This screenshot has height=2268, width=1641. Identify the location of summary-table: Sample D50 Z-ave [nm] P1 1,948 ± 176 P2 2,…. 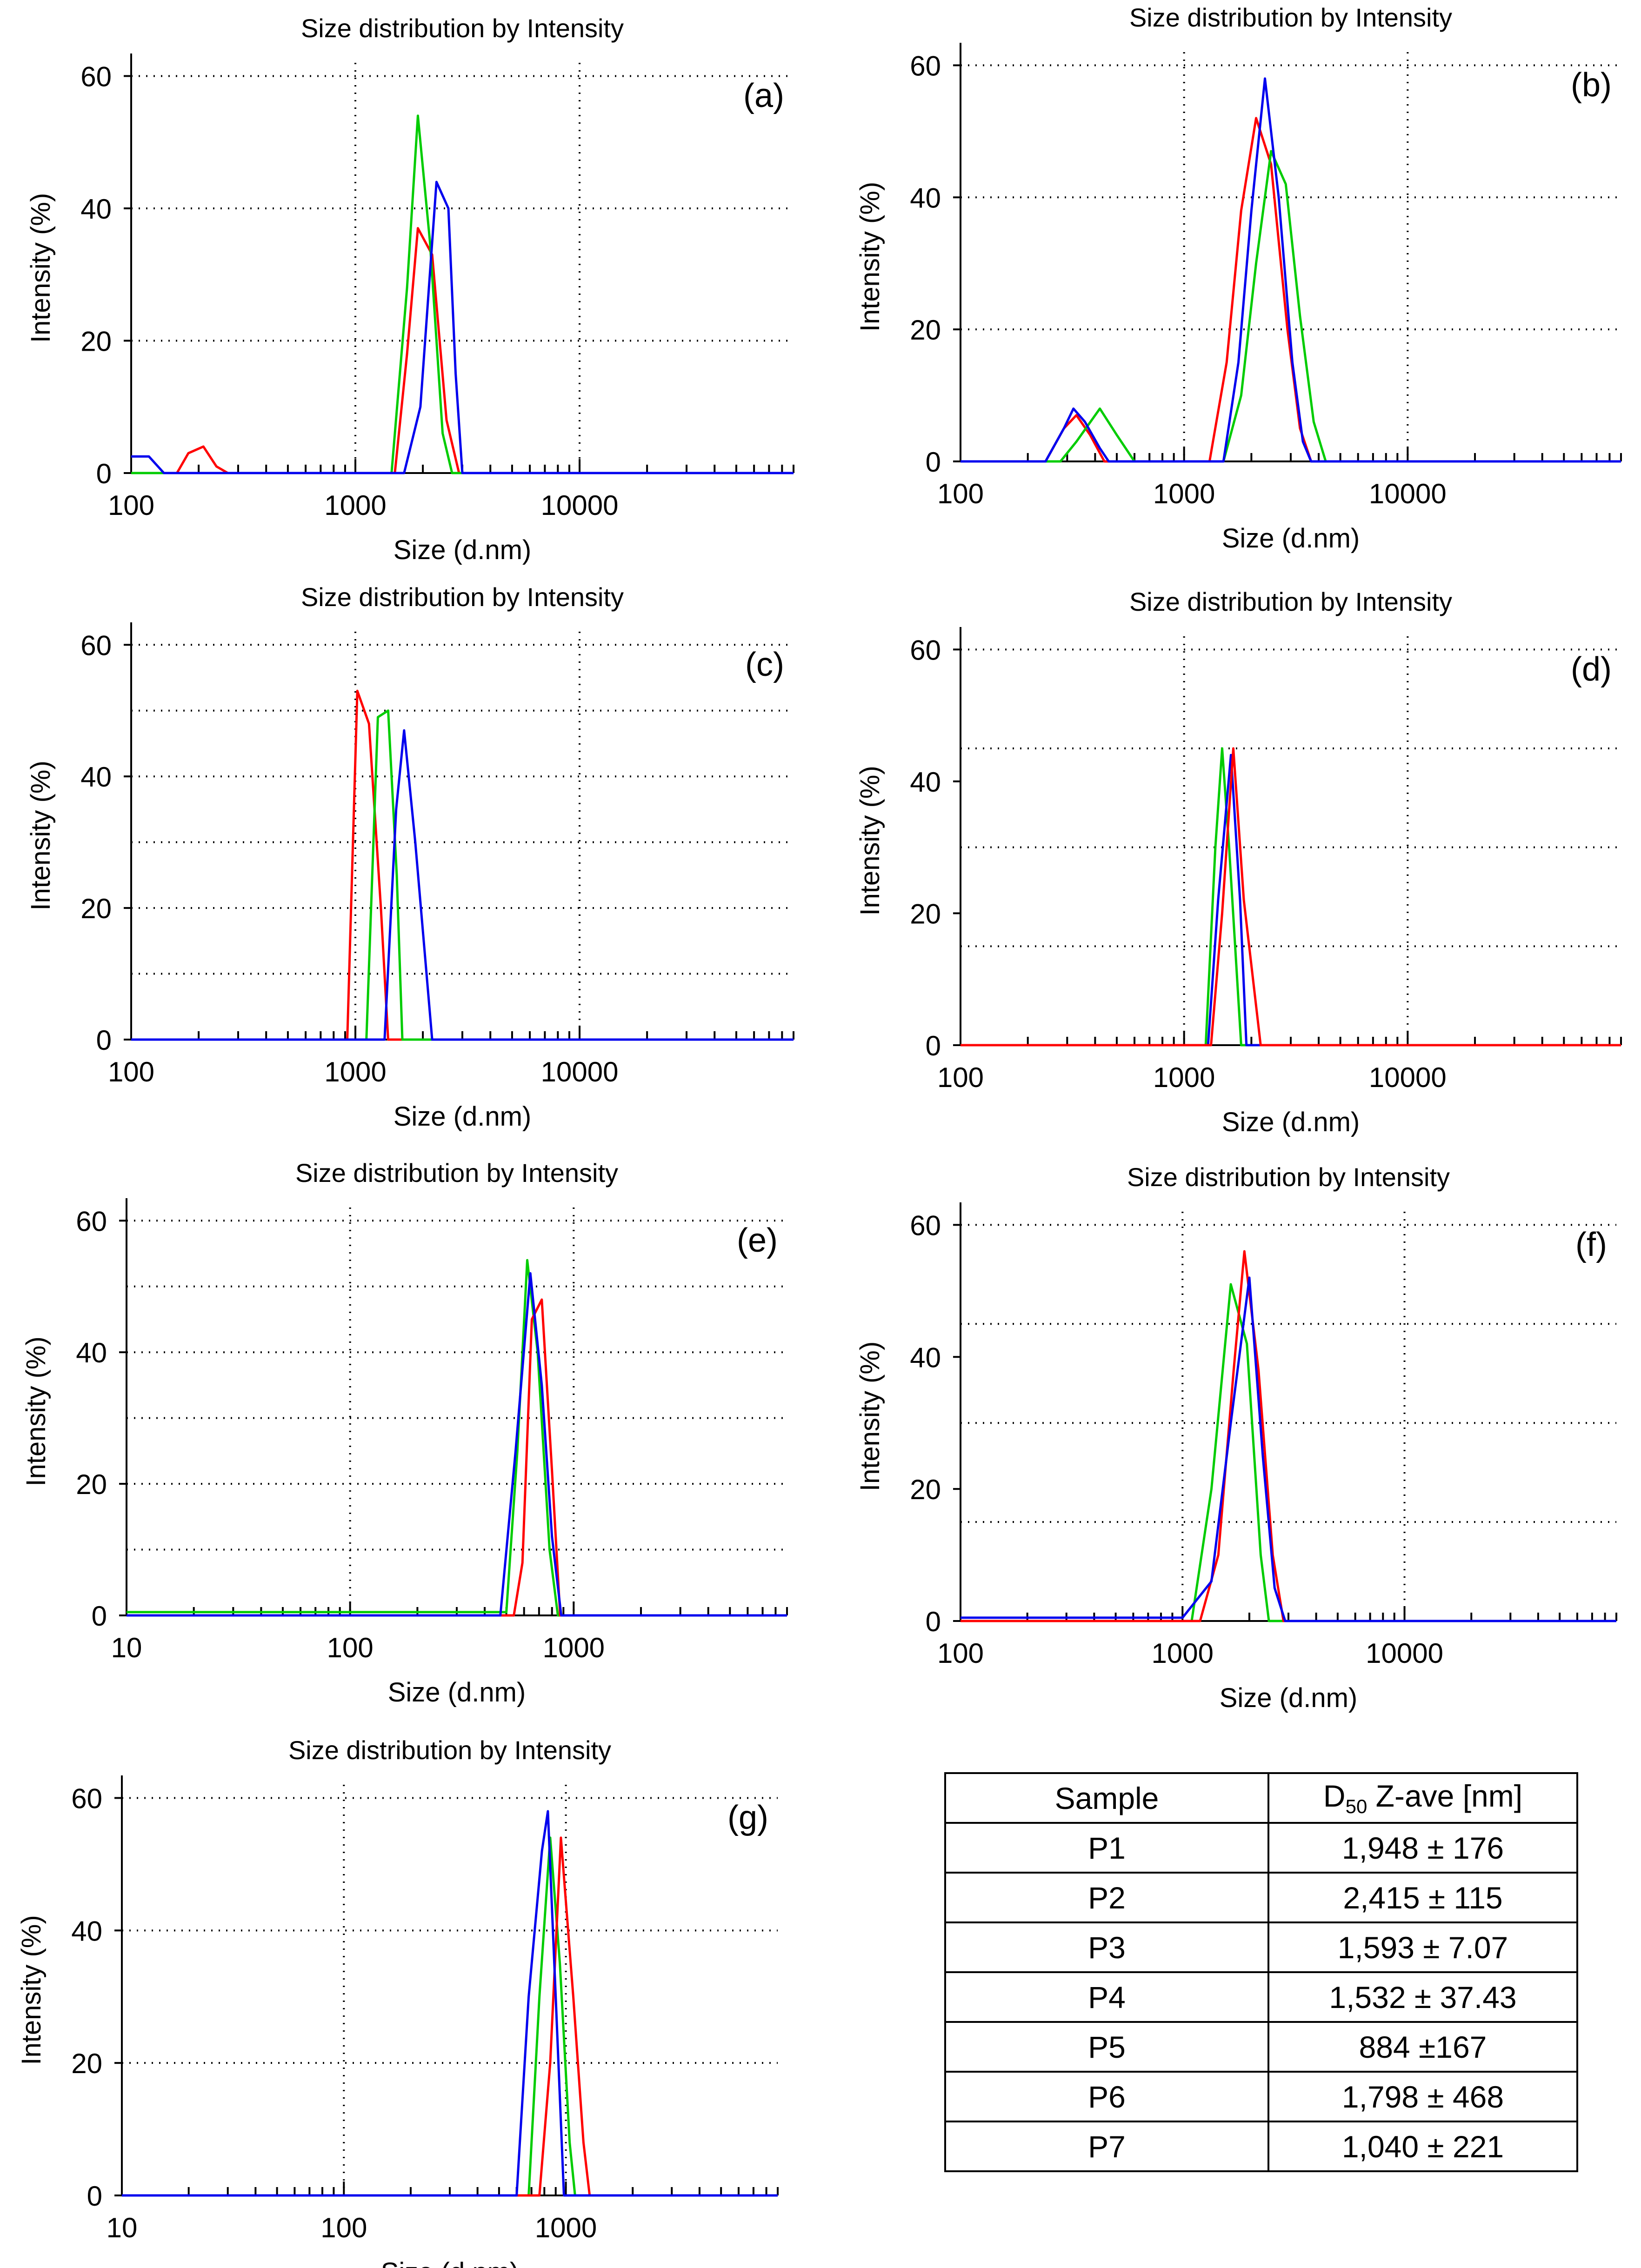
(1261, 1972).